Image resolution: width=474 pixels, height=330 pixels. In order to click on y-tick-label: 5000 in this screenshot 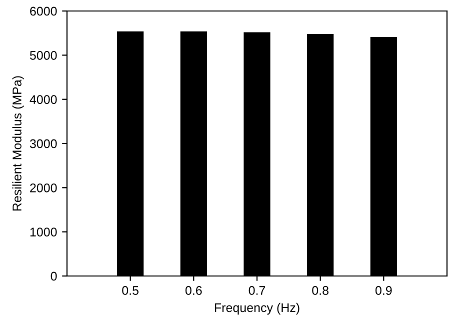, I will do `click(43, 55)`.